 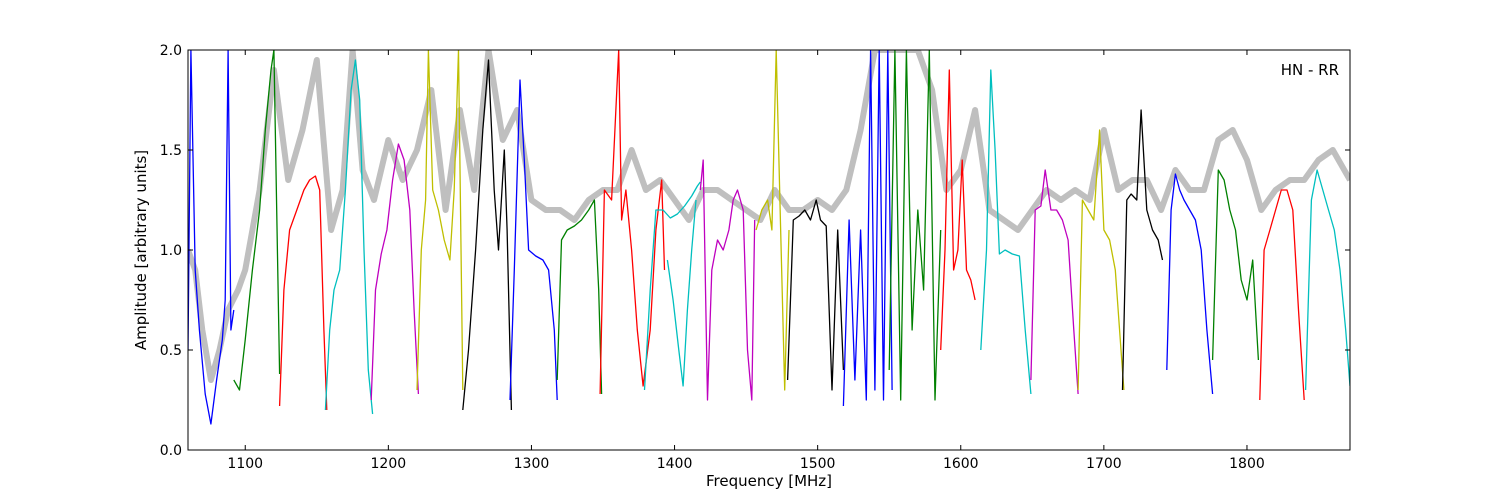 What do you see at coordinates (1310, 70) in the screenshot?
I see `panel-annotation: HN - RR` at bounding box center [1310, 70].